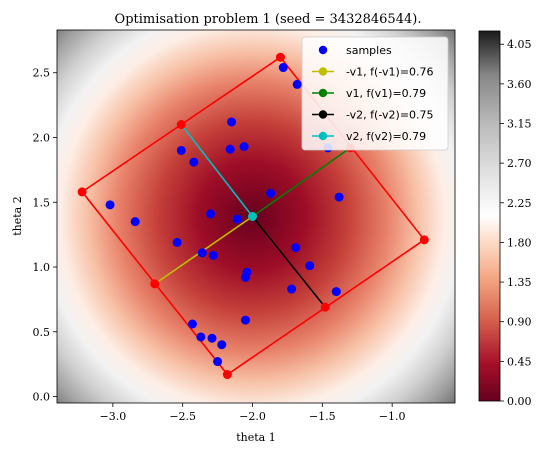 Image resolution: width=541 pixels, height=455 pixels. Describe the element at coordinates (42, 397) in the screenshot. I see `y-tick-label: 0.0` at that location.